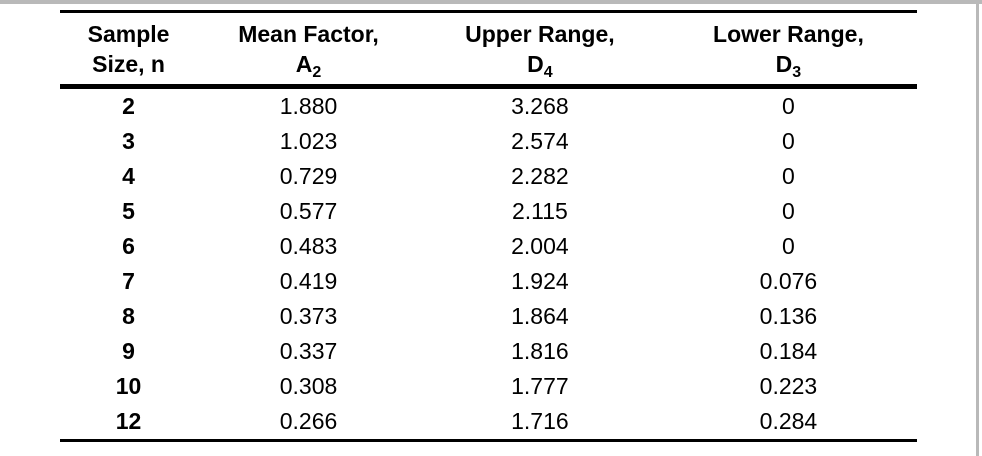  What do you see at coordinates (308, 351) in the screenshot?
I see `cell-mean-factor-a2: 0.337` at bounding box center [308, 351].